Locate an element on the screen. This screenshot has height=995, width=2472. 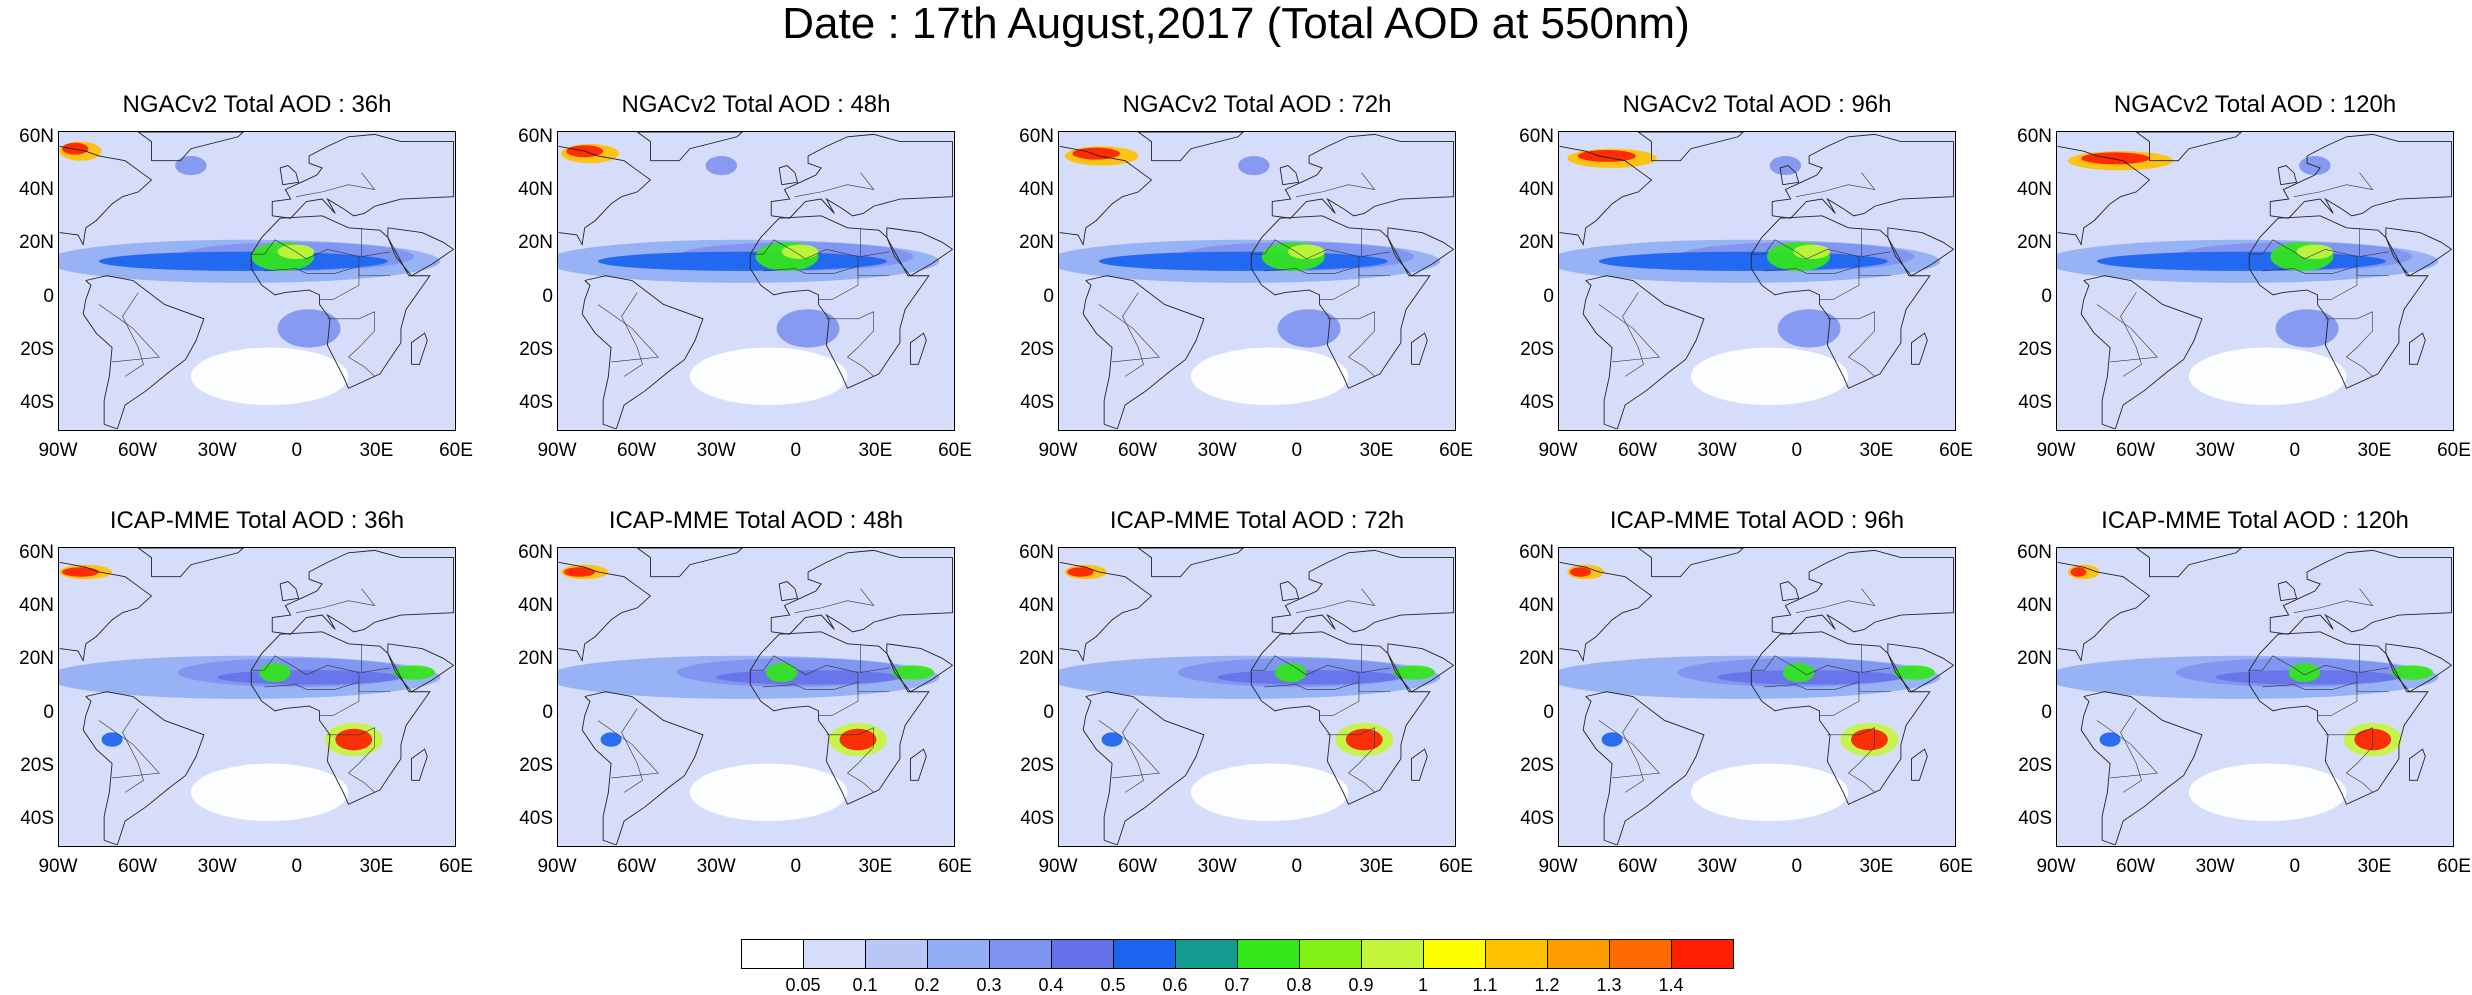
colorbar-tick-label: 0.4 is located at coordinates (1051, 985).